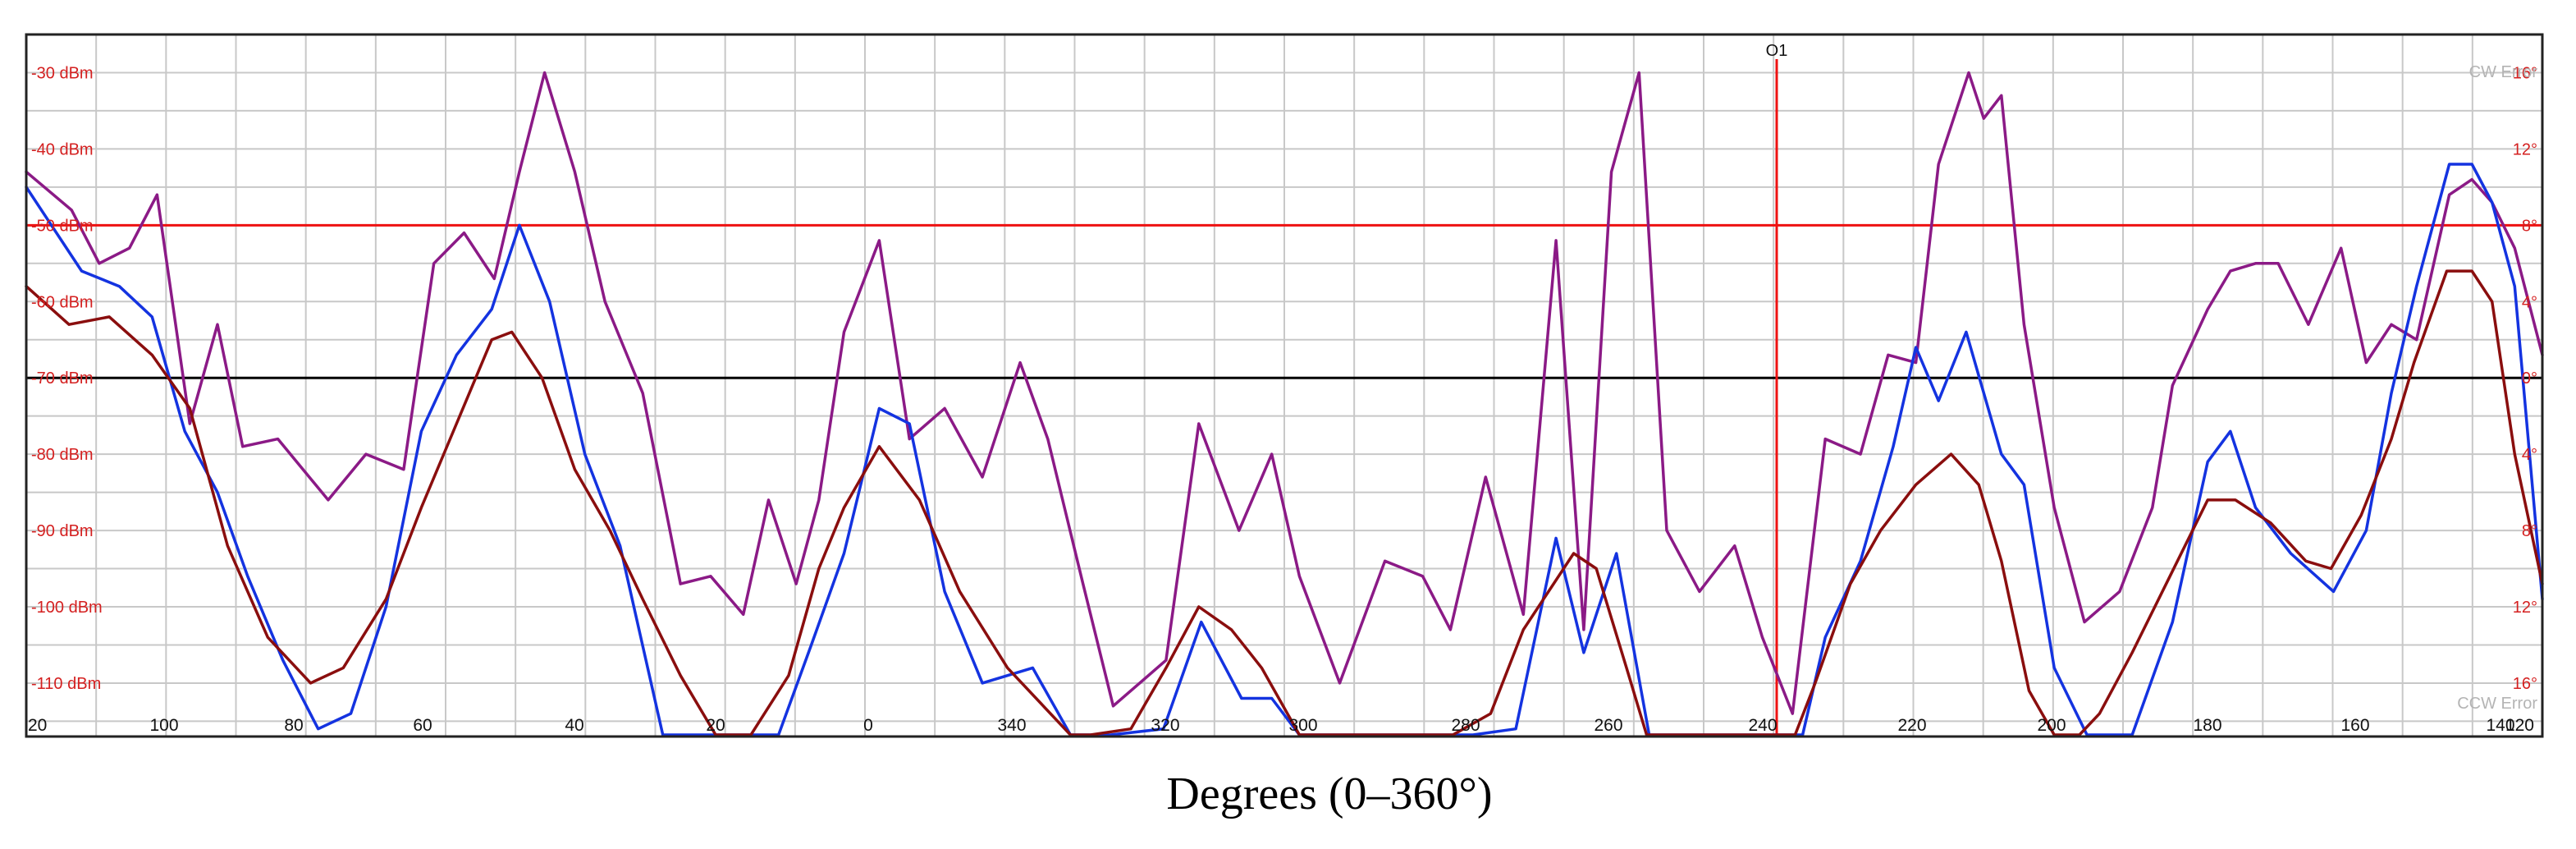 The image size is (2576, 849). What do you see at coordinates (62, 149) in the screenshot?
I see `y-tick-label: -40 dBm` at bounding box center [62, 149].